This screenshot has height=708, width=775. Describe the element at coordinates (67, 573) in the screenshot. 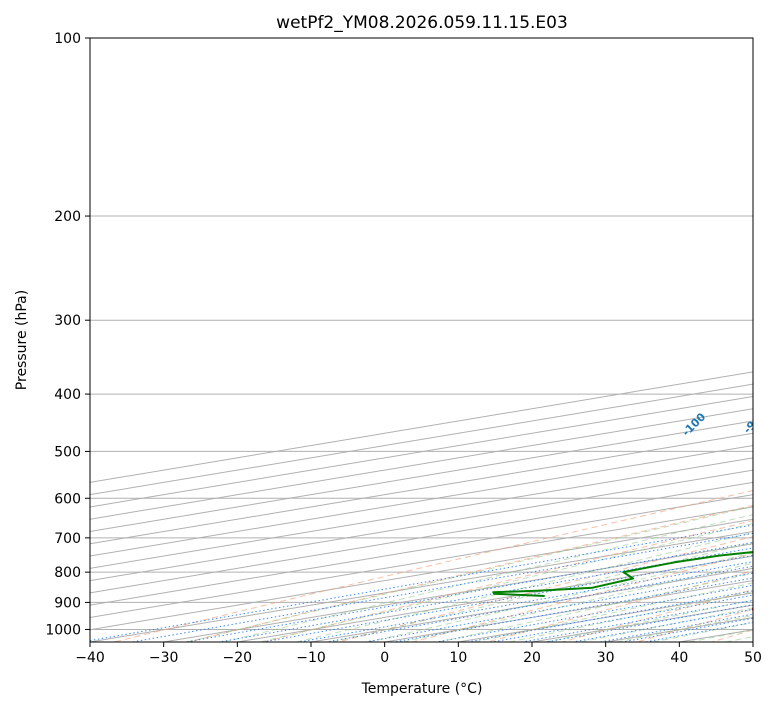

I see `y-tick-label: 800` at that location.